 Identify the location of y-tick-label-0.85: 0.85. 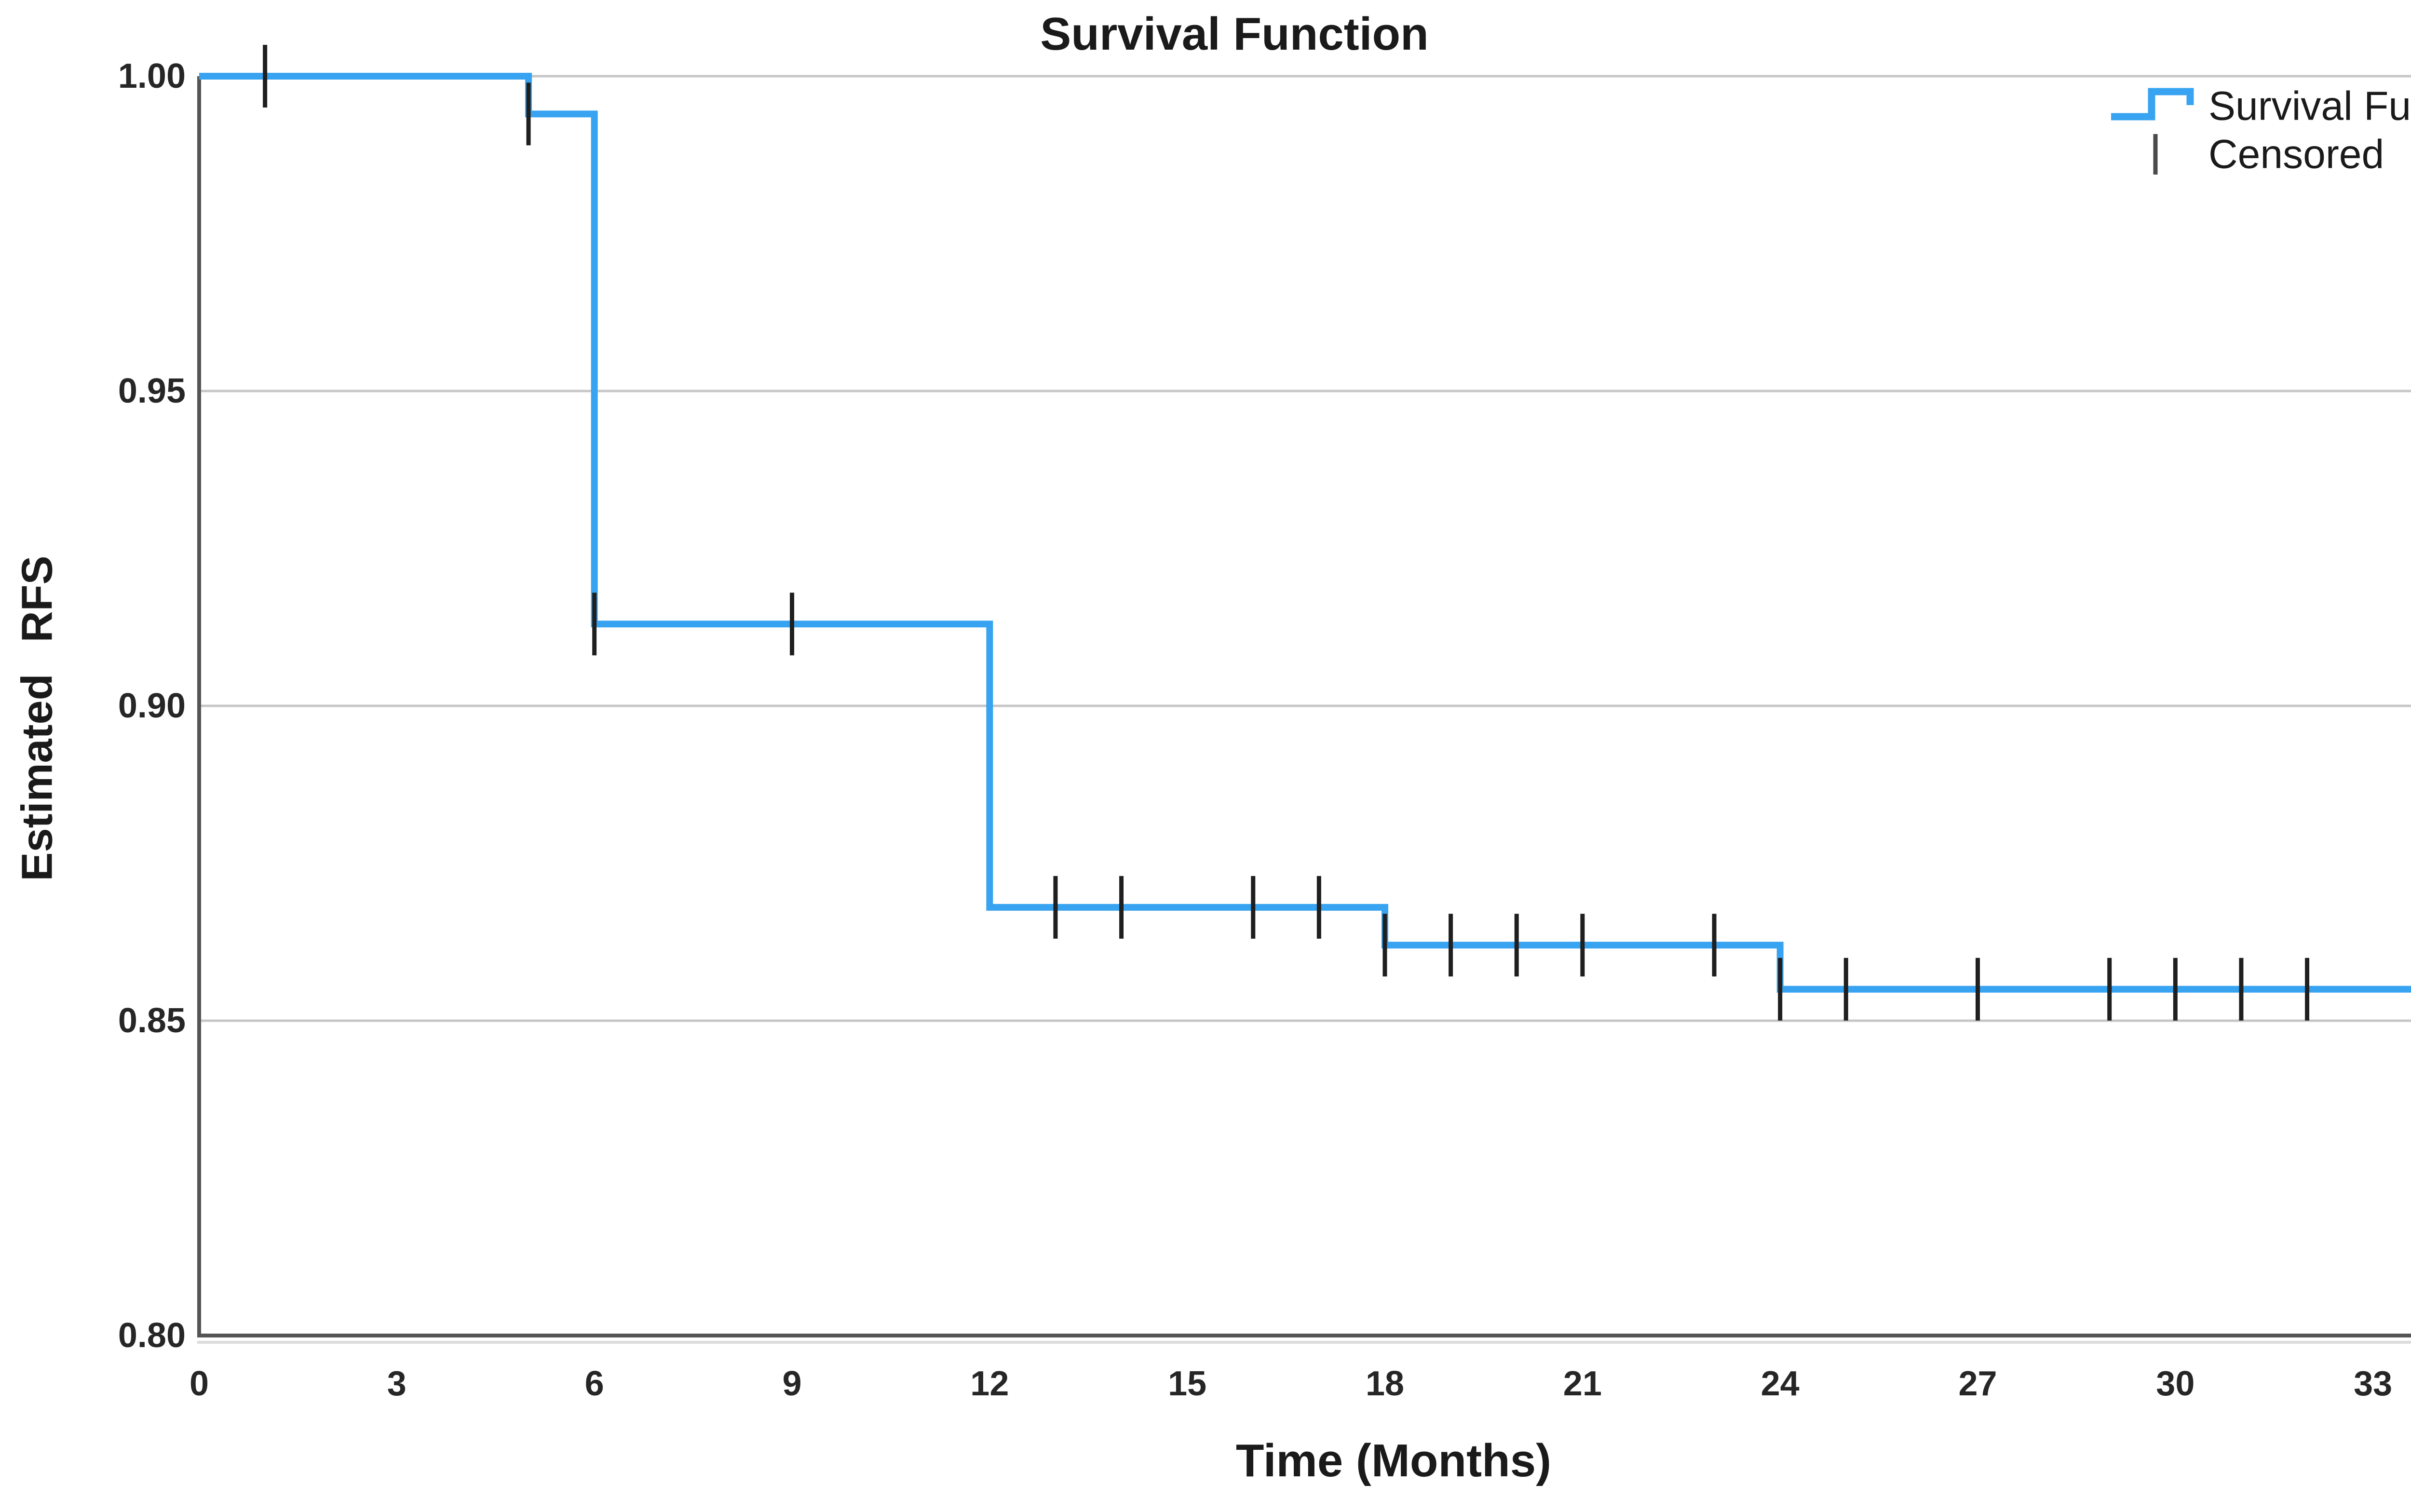
(152, 1020).